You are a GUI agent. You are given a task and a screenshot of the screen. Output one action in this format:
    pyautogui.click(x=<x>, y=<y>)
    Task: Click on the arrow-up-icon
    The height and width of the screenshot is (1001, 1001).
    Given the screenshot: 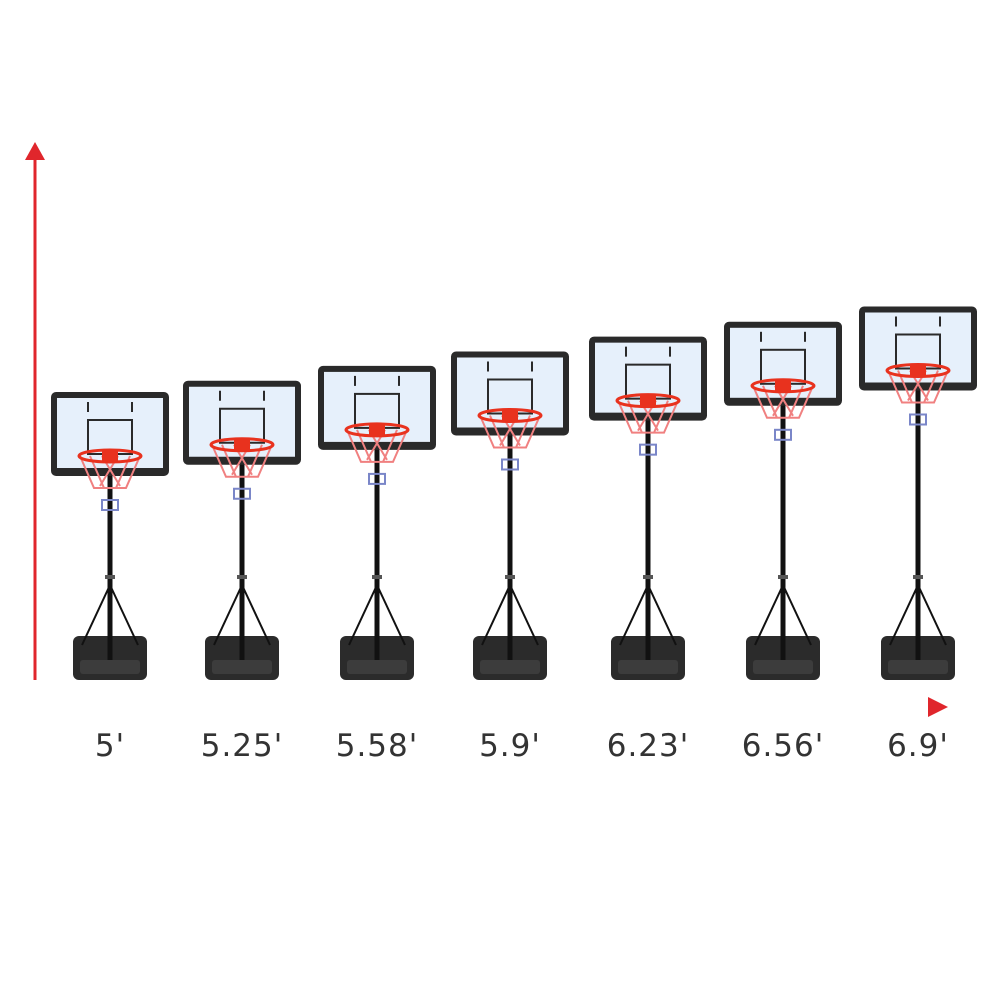 What is the action you would take?
    pyautogui.click(x=35, y=151)
    